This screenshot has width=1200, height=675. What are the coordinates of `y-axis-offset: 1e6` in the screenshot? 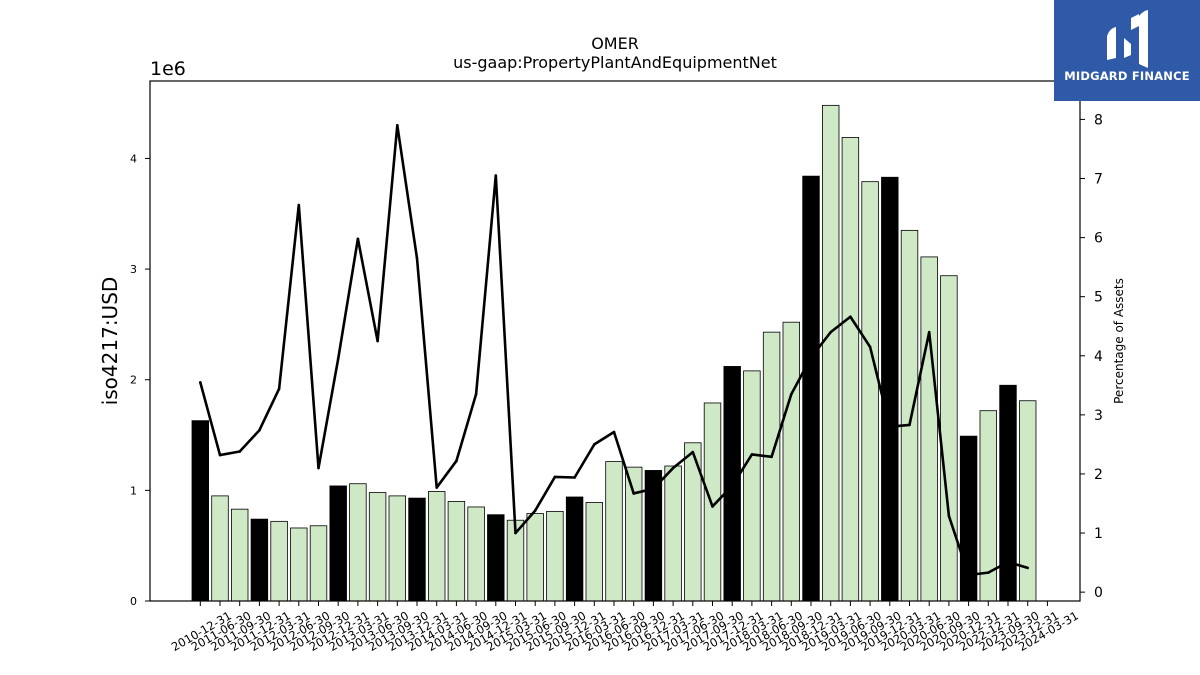 It's located at (168, 69).